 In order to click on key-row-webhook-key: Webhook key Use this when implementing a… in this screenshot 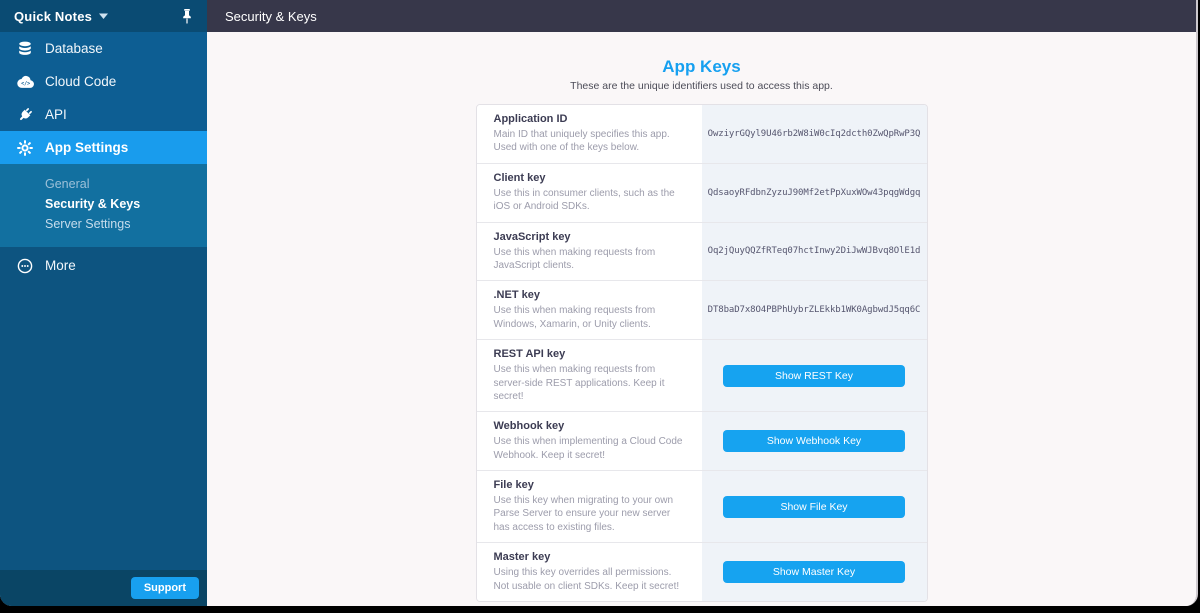, I will do `click(701, 441)`.